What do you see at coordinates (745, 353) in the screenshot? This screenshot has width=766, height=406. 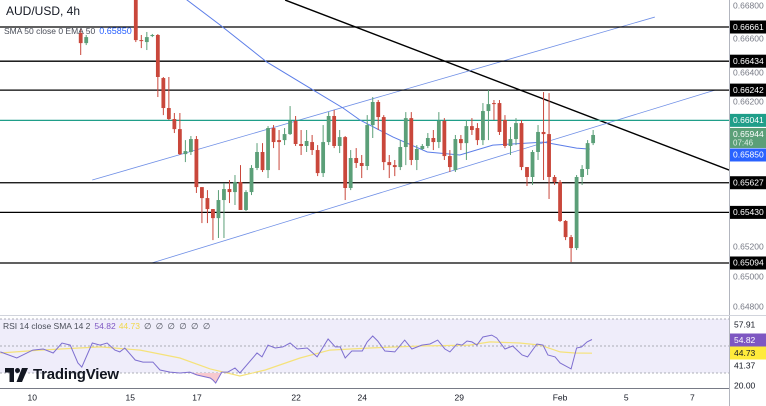 I see `rsi-sma-label: 44.73` at bounding box center [745, 353].